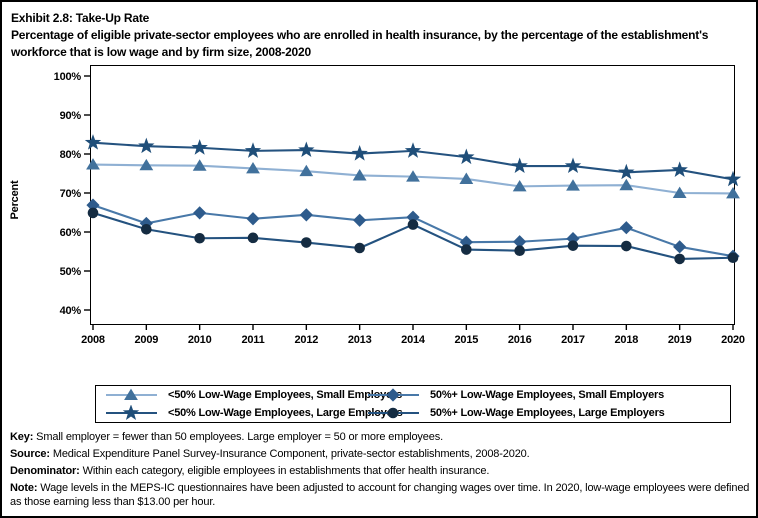  I want to click on legend-item-lt50-small: <50% Low-Wage Employees, Small Employers, so click(253, 395).